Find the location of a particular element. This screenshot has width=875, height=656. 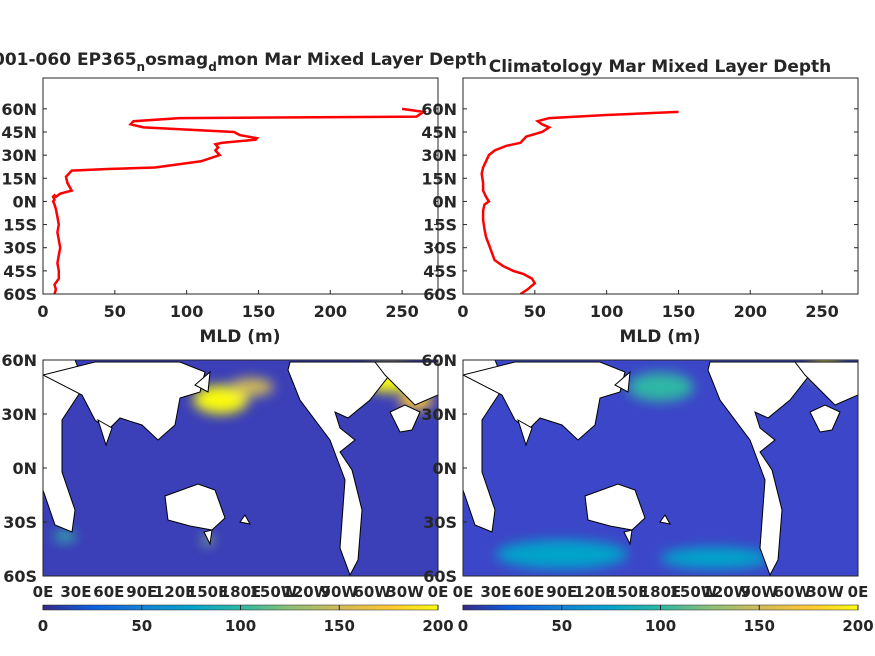

colorbar-ticks-climatology: 0 50 100 150 200 is located at coordinates (666, 620).